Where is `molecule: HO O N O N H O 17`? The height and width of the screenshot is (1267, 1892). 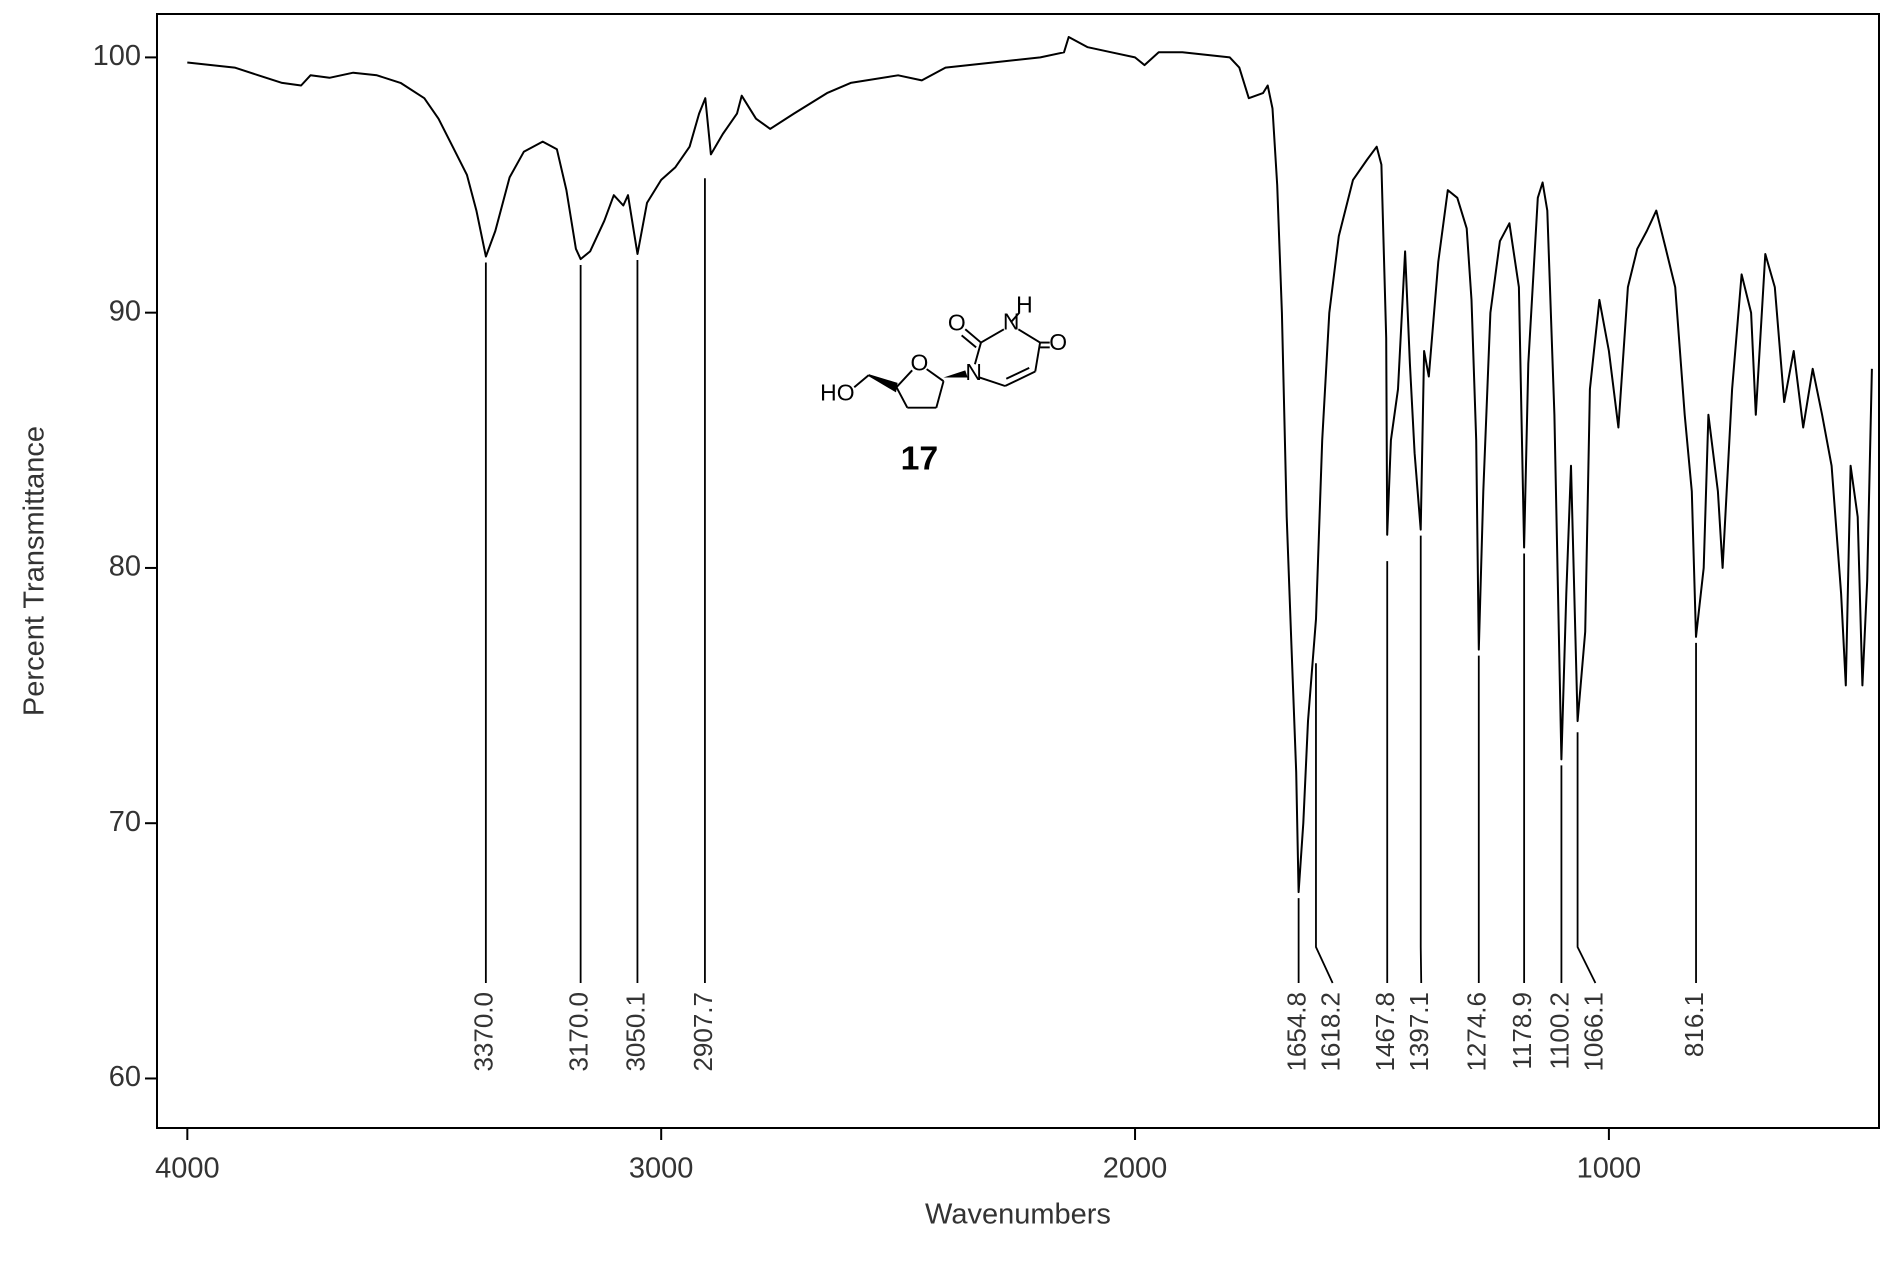 molecule: HO O N O N H O 17 is located at coordinates (943, 384).